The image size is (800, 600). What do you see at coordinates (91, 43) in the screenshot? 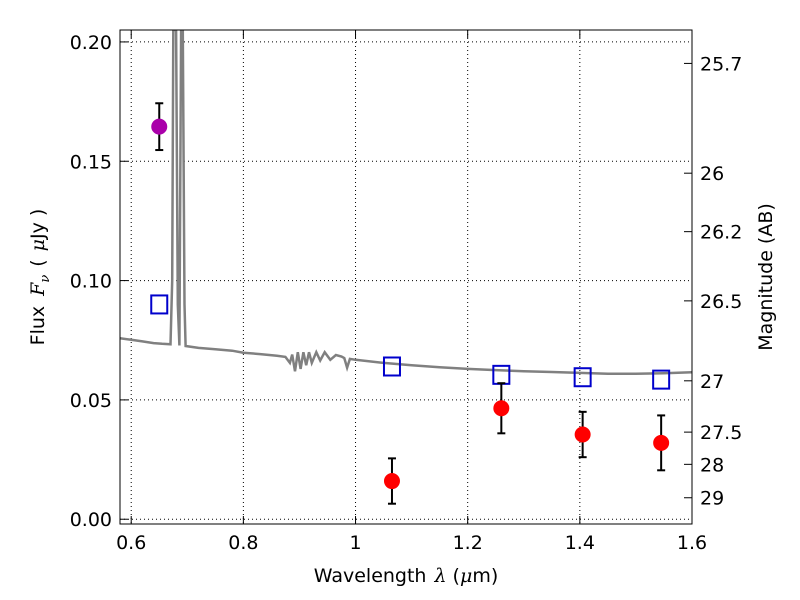
I see `y-tick-label: 0.20` at bounding box center [91, 43].